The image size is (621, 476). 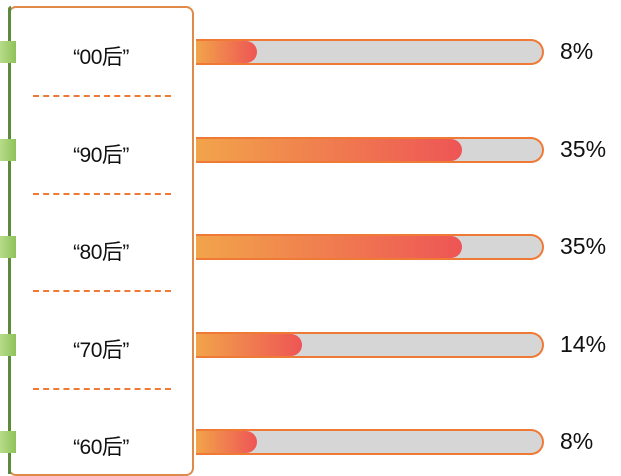 What do you see at coordinates (583, 343) in the screenshot?
I see `value-label: 14%` at bounding box center [583, 343].